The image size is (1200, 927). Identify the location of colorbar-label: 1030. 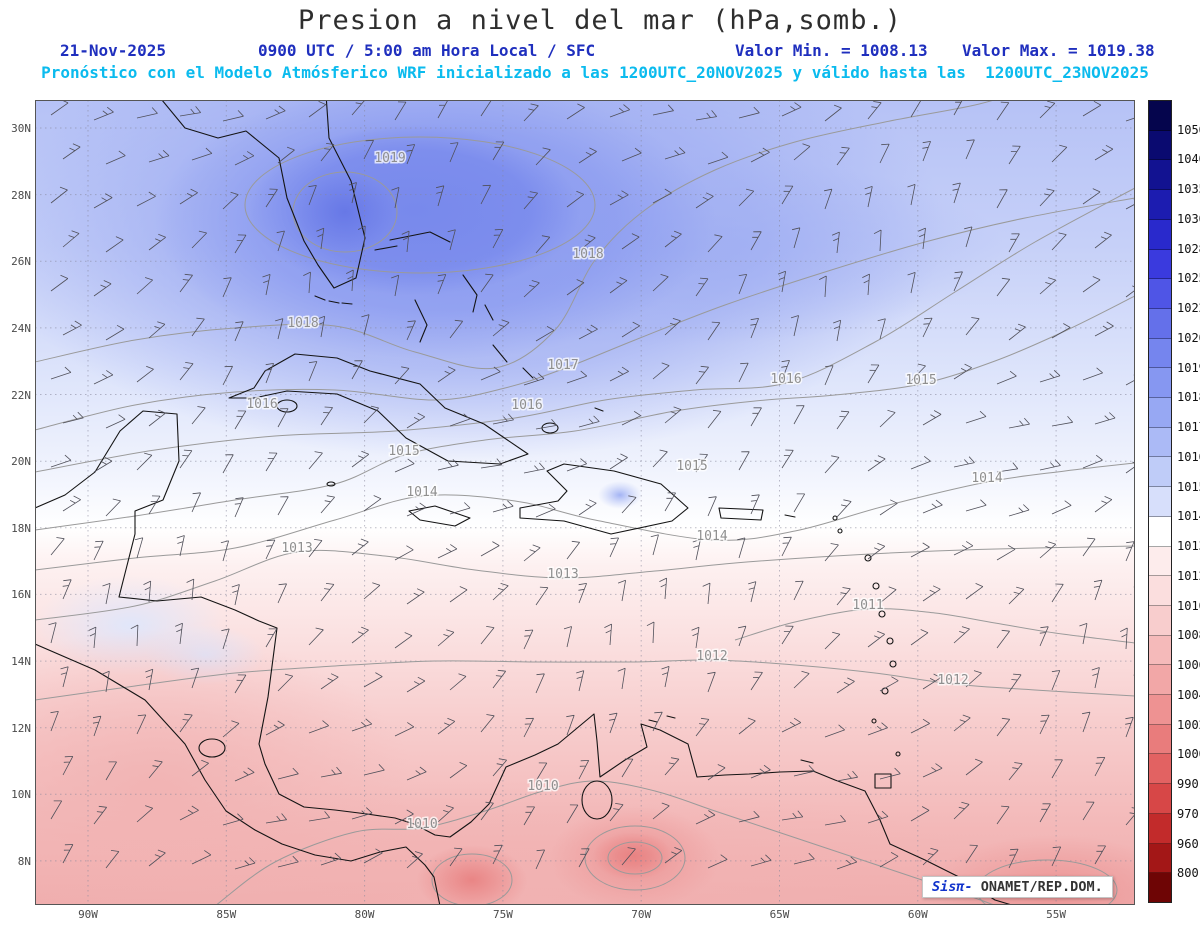
(1188, 218).